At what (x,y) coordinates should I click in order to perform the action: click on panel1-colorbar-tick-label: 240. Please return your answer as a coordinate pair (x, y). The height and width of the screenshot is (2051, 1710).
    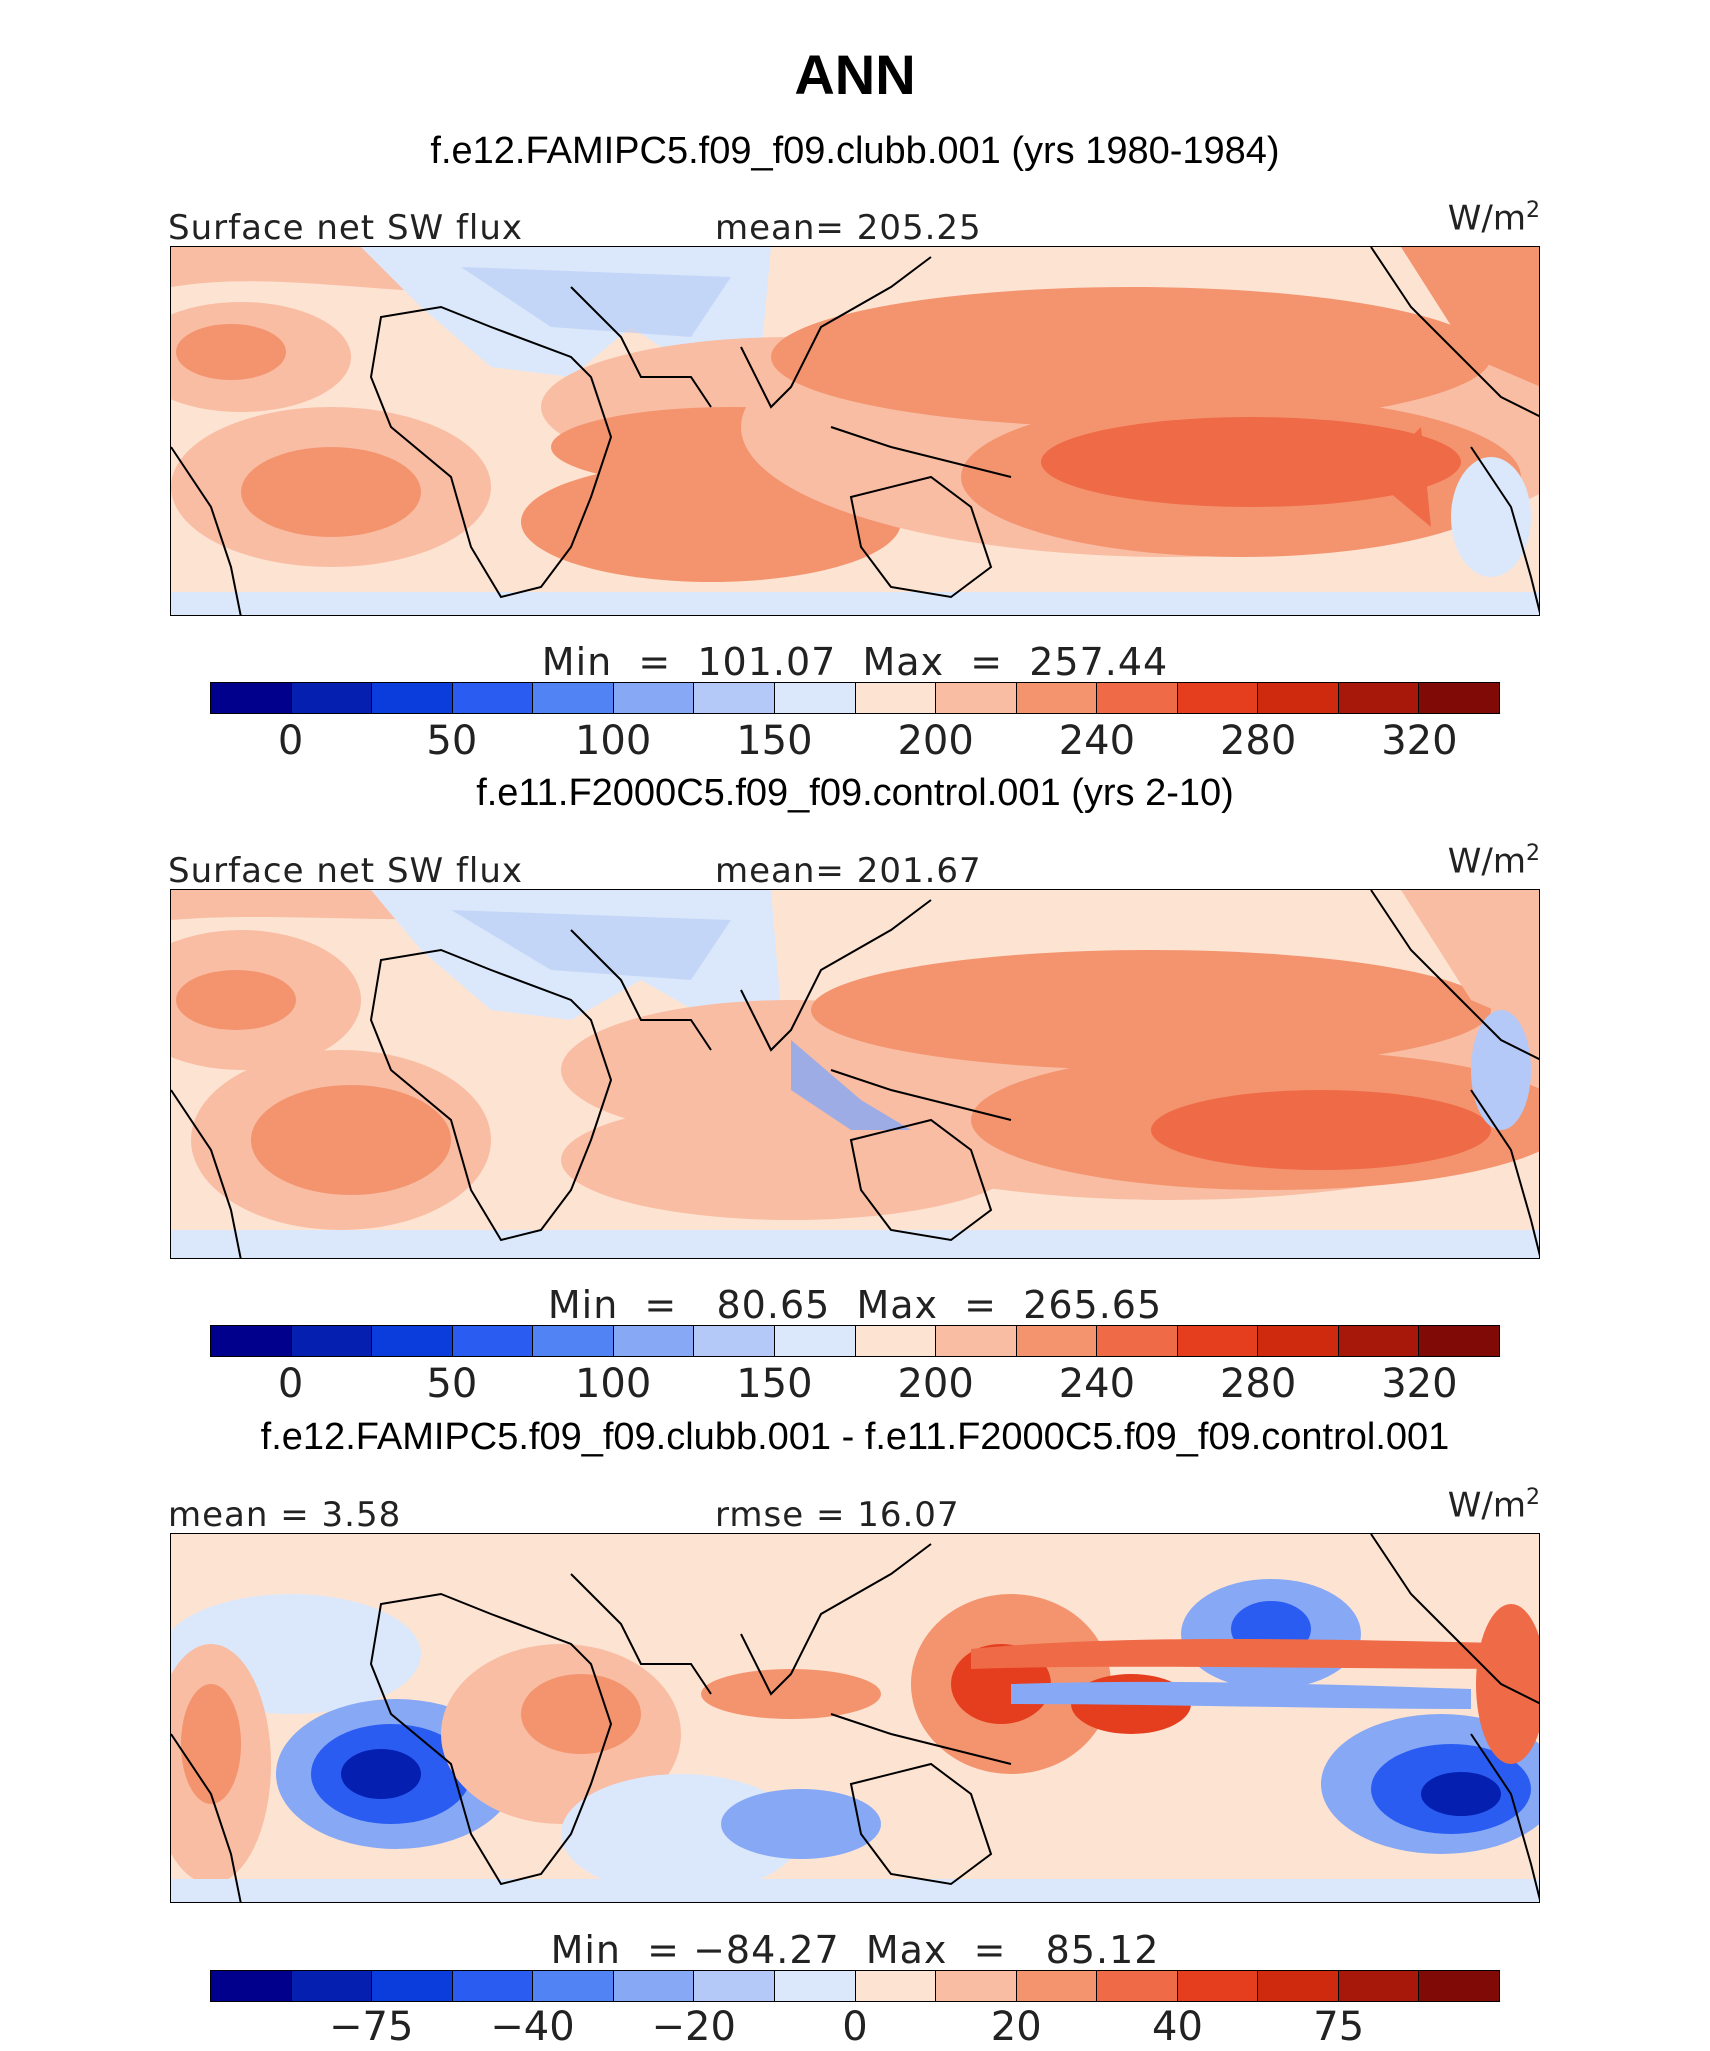
    Looking at the image, I should click on (1097, 741).